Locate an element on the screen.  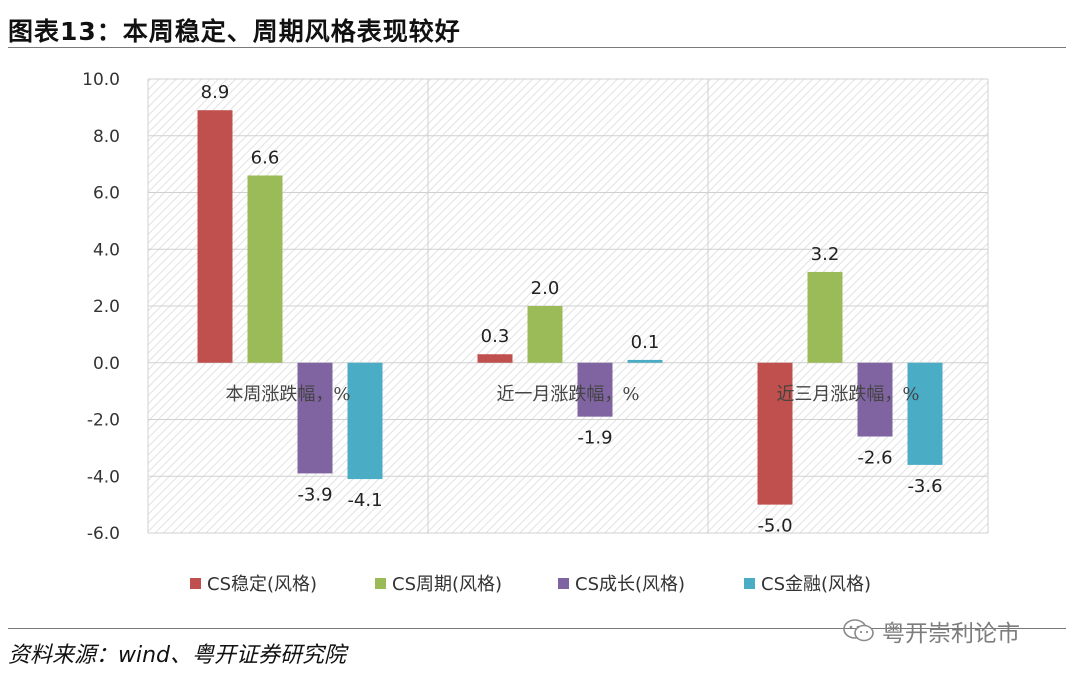
legend-label: CS成长(风格) is located at coordinates (630, 584).